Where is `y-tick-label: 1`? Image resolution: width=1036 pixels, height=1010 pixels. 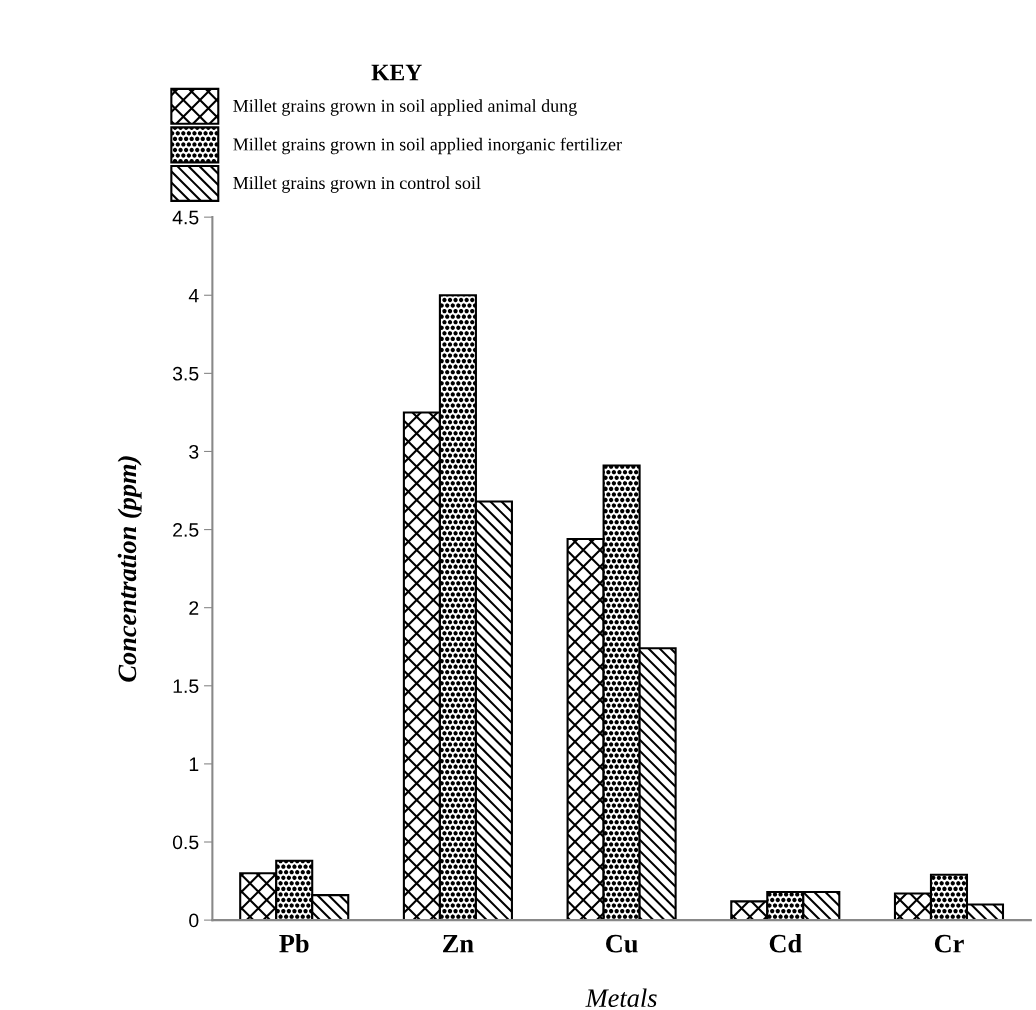
y-tick-label: 1 is located at coordinates (194, 764).